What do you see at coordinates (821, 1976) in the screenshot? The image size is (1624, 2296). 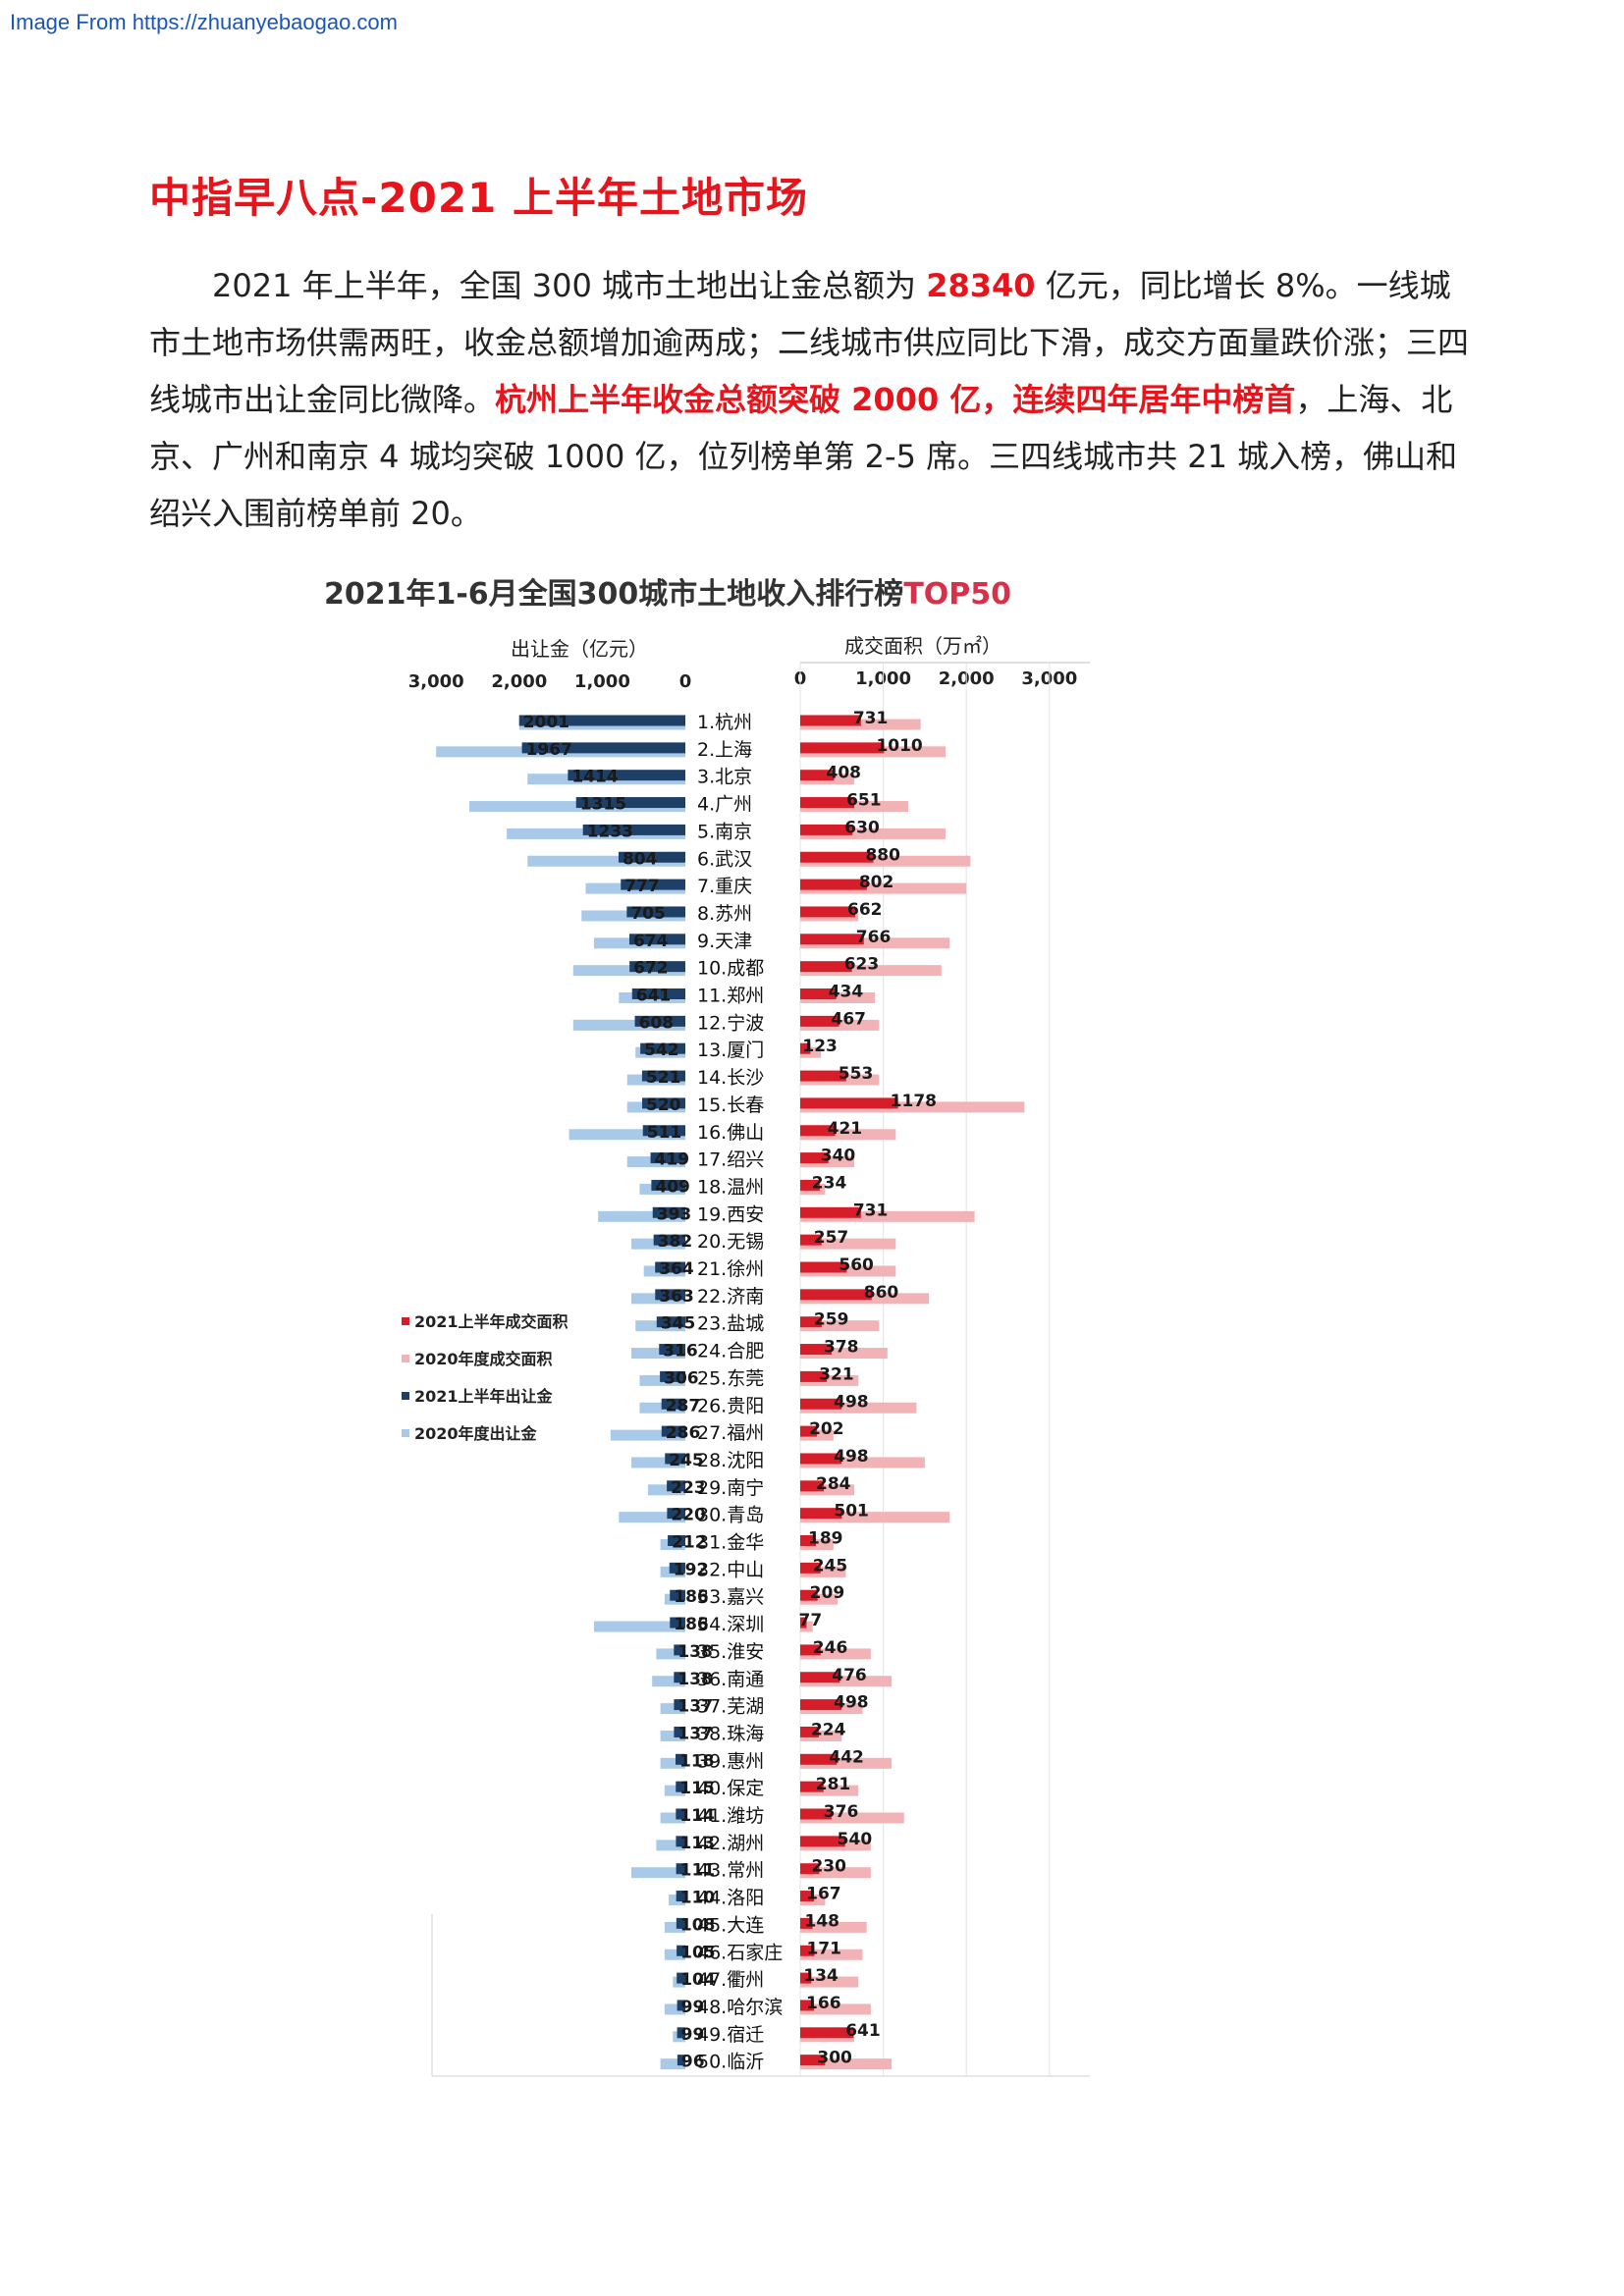 I see `area-value-label: 134` at bounding box center [821, 1976].